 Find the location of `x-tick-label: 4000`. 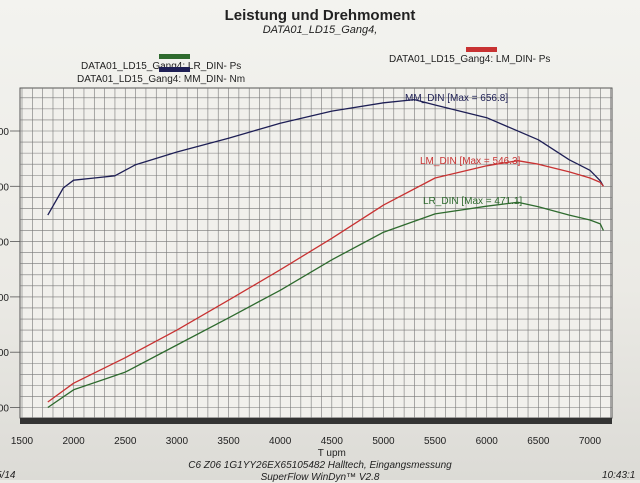

x-tick-label: 4000 is located at coordinates (280, 441).